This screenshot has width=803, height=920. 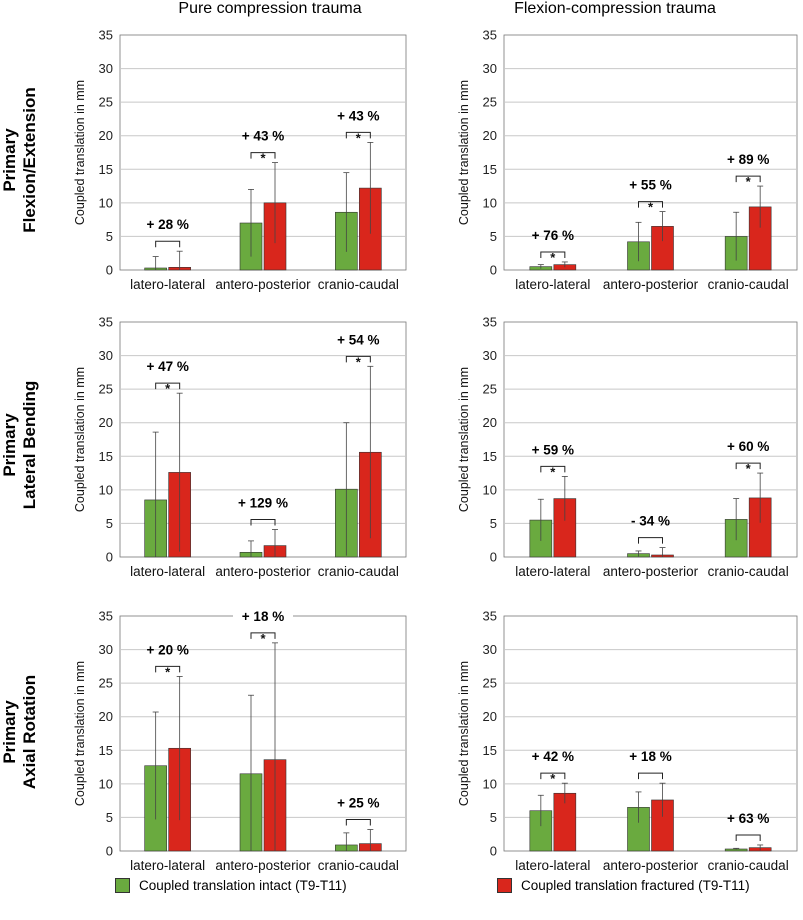 What do you see at coordinates (167, 366) in the screenshot?
I see `percent-change-label: + 47 %` at bounding box center [167, 366].